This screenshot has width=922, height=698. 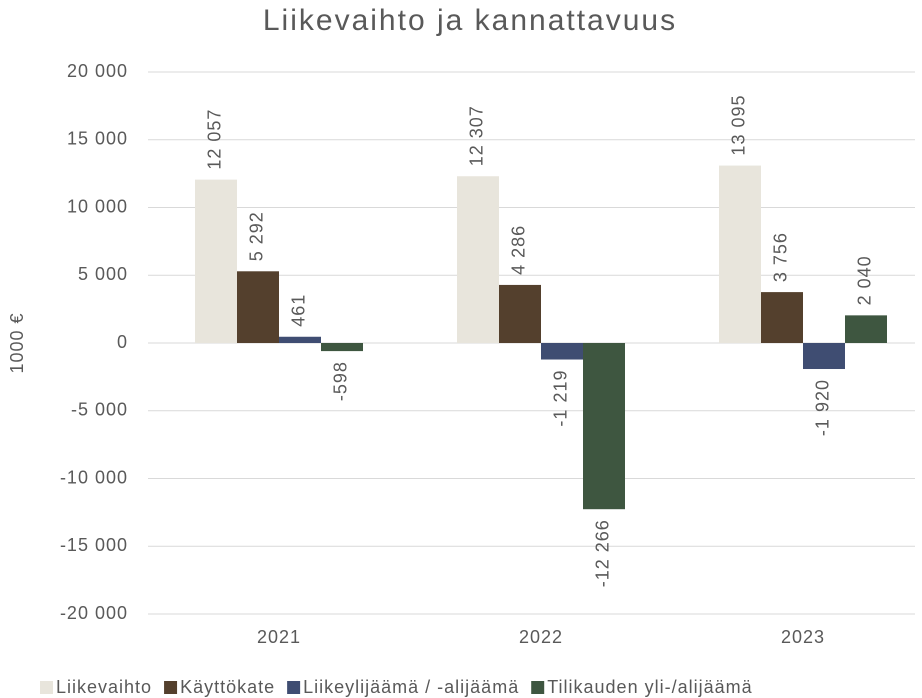 I want to click on data-label: 461, so click(x=299, y=310).